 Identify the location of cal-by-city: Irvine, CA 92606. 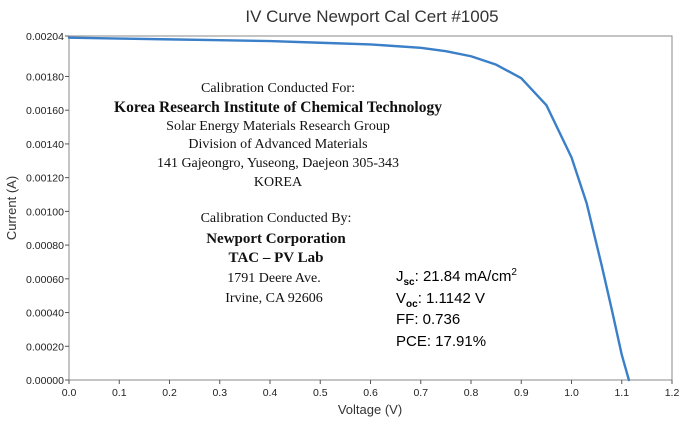
(274, 298).